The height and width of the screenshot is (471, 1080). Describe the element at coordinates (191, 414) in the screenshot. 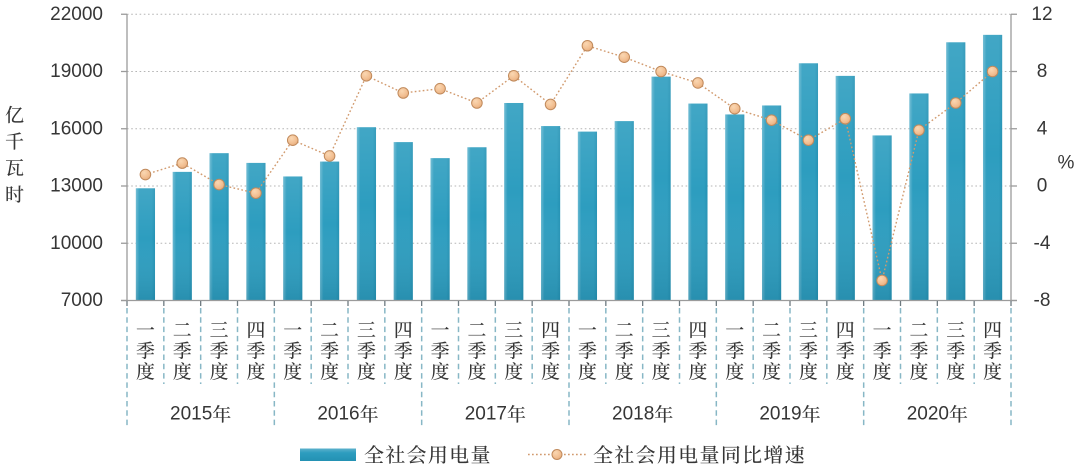

I see `svg-text: 2015` at that location.